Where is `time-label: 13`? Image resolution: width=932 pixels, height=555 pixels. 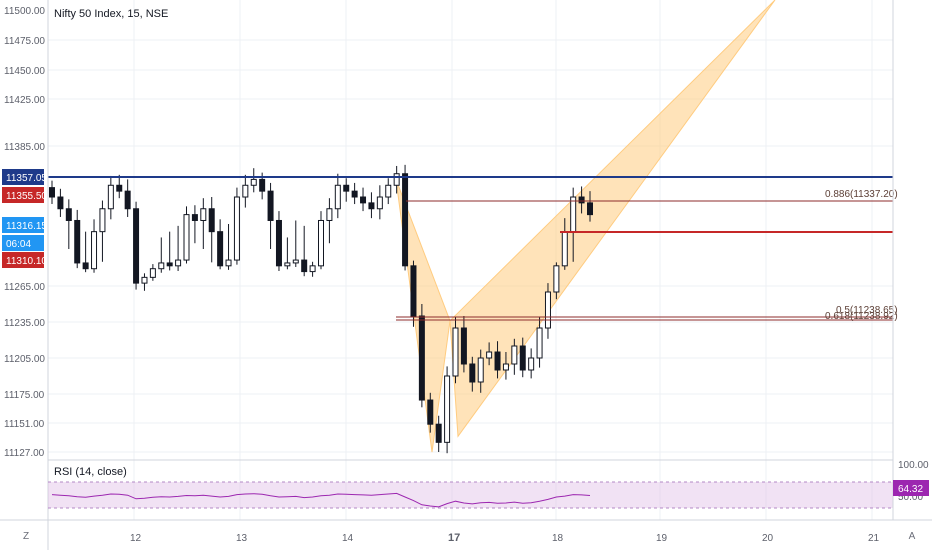
time-label: 13 is located at coordinates (242, 538).